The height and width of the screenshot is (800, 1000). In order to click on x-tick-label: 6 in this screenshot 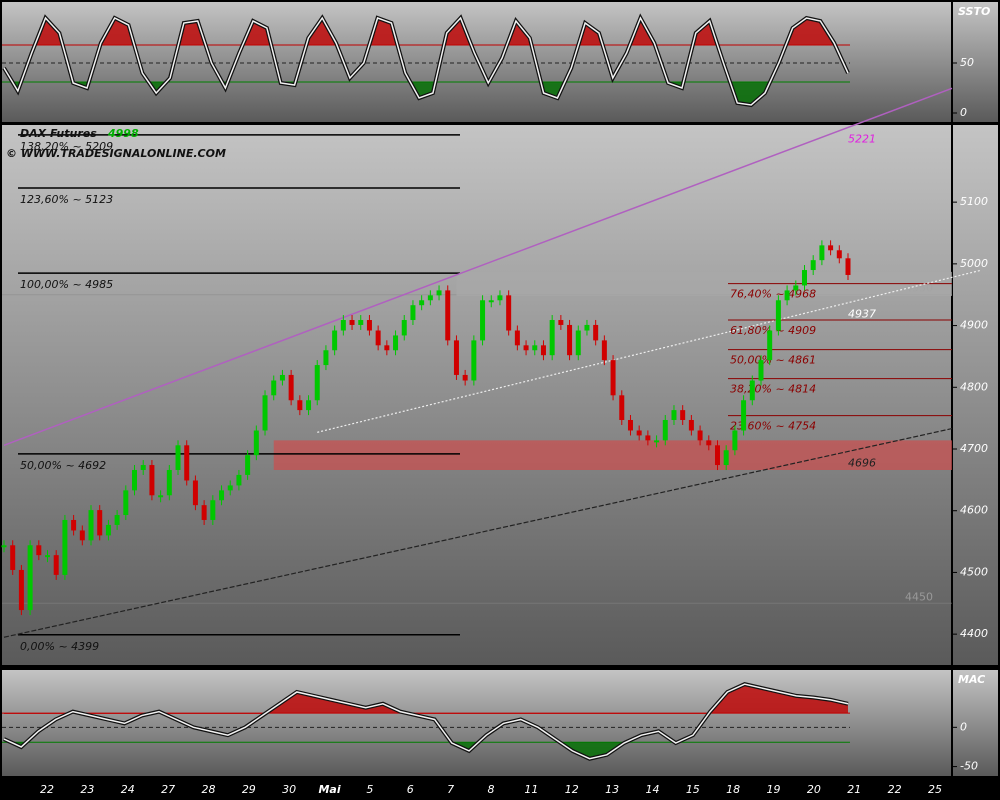, I will do `click(410, 789)`.